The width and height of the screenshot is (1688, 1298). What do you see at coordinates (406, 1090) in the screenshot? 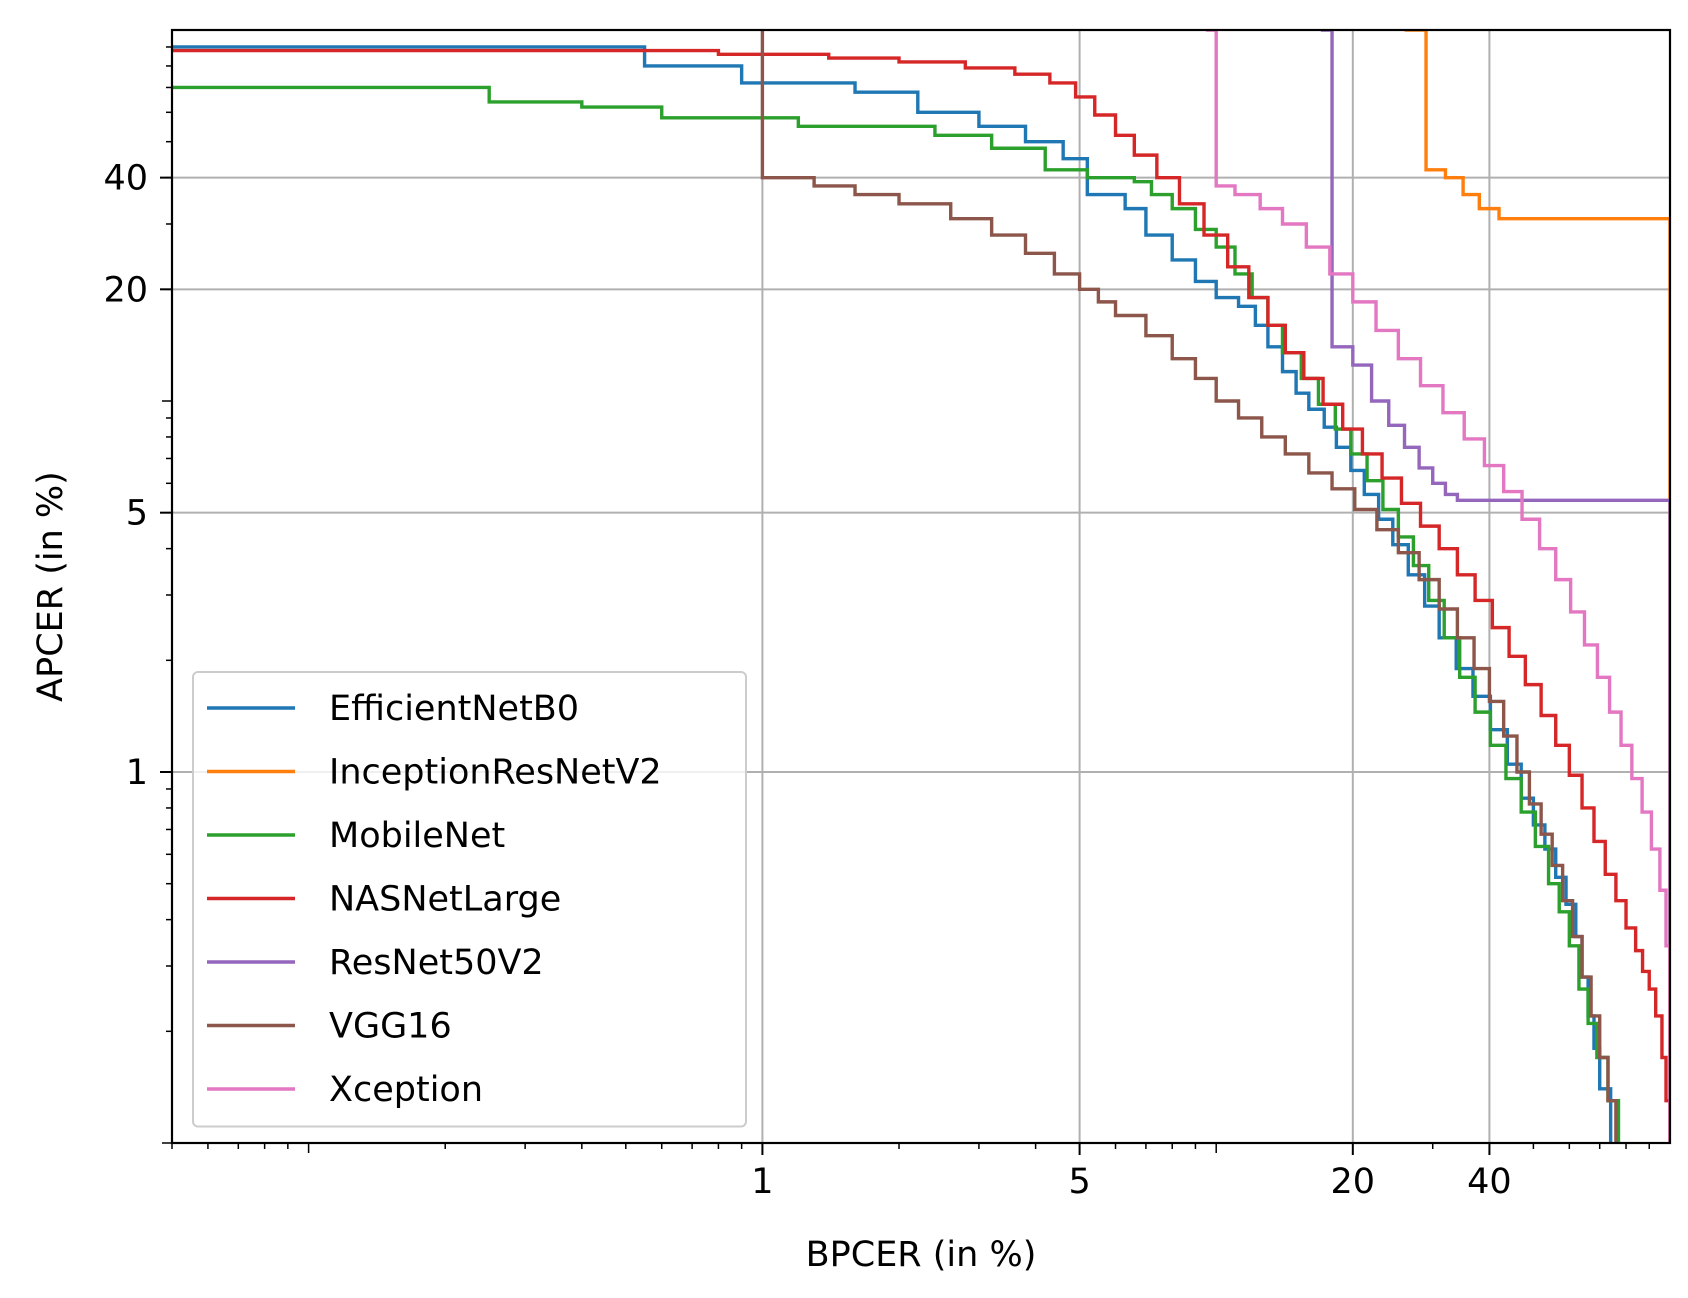
I see `legend-label-xception: Xception` at bounding box center [406, 1090].